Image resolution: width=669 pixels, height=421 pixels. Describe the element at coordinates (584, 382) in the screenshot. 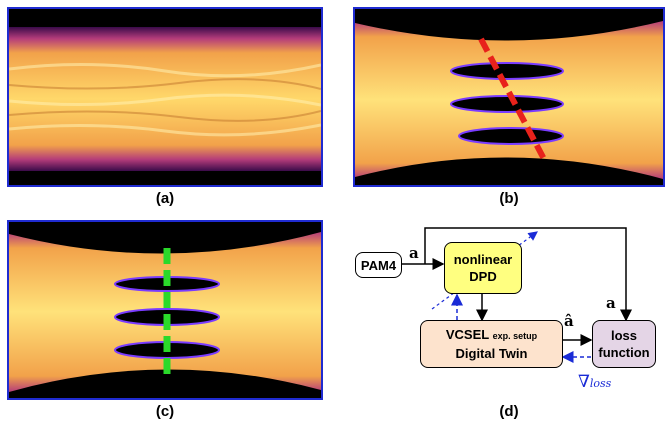

I see `nabla-symbol: ∇` at that location.